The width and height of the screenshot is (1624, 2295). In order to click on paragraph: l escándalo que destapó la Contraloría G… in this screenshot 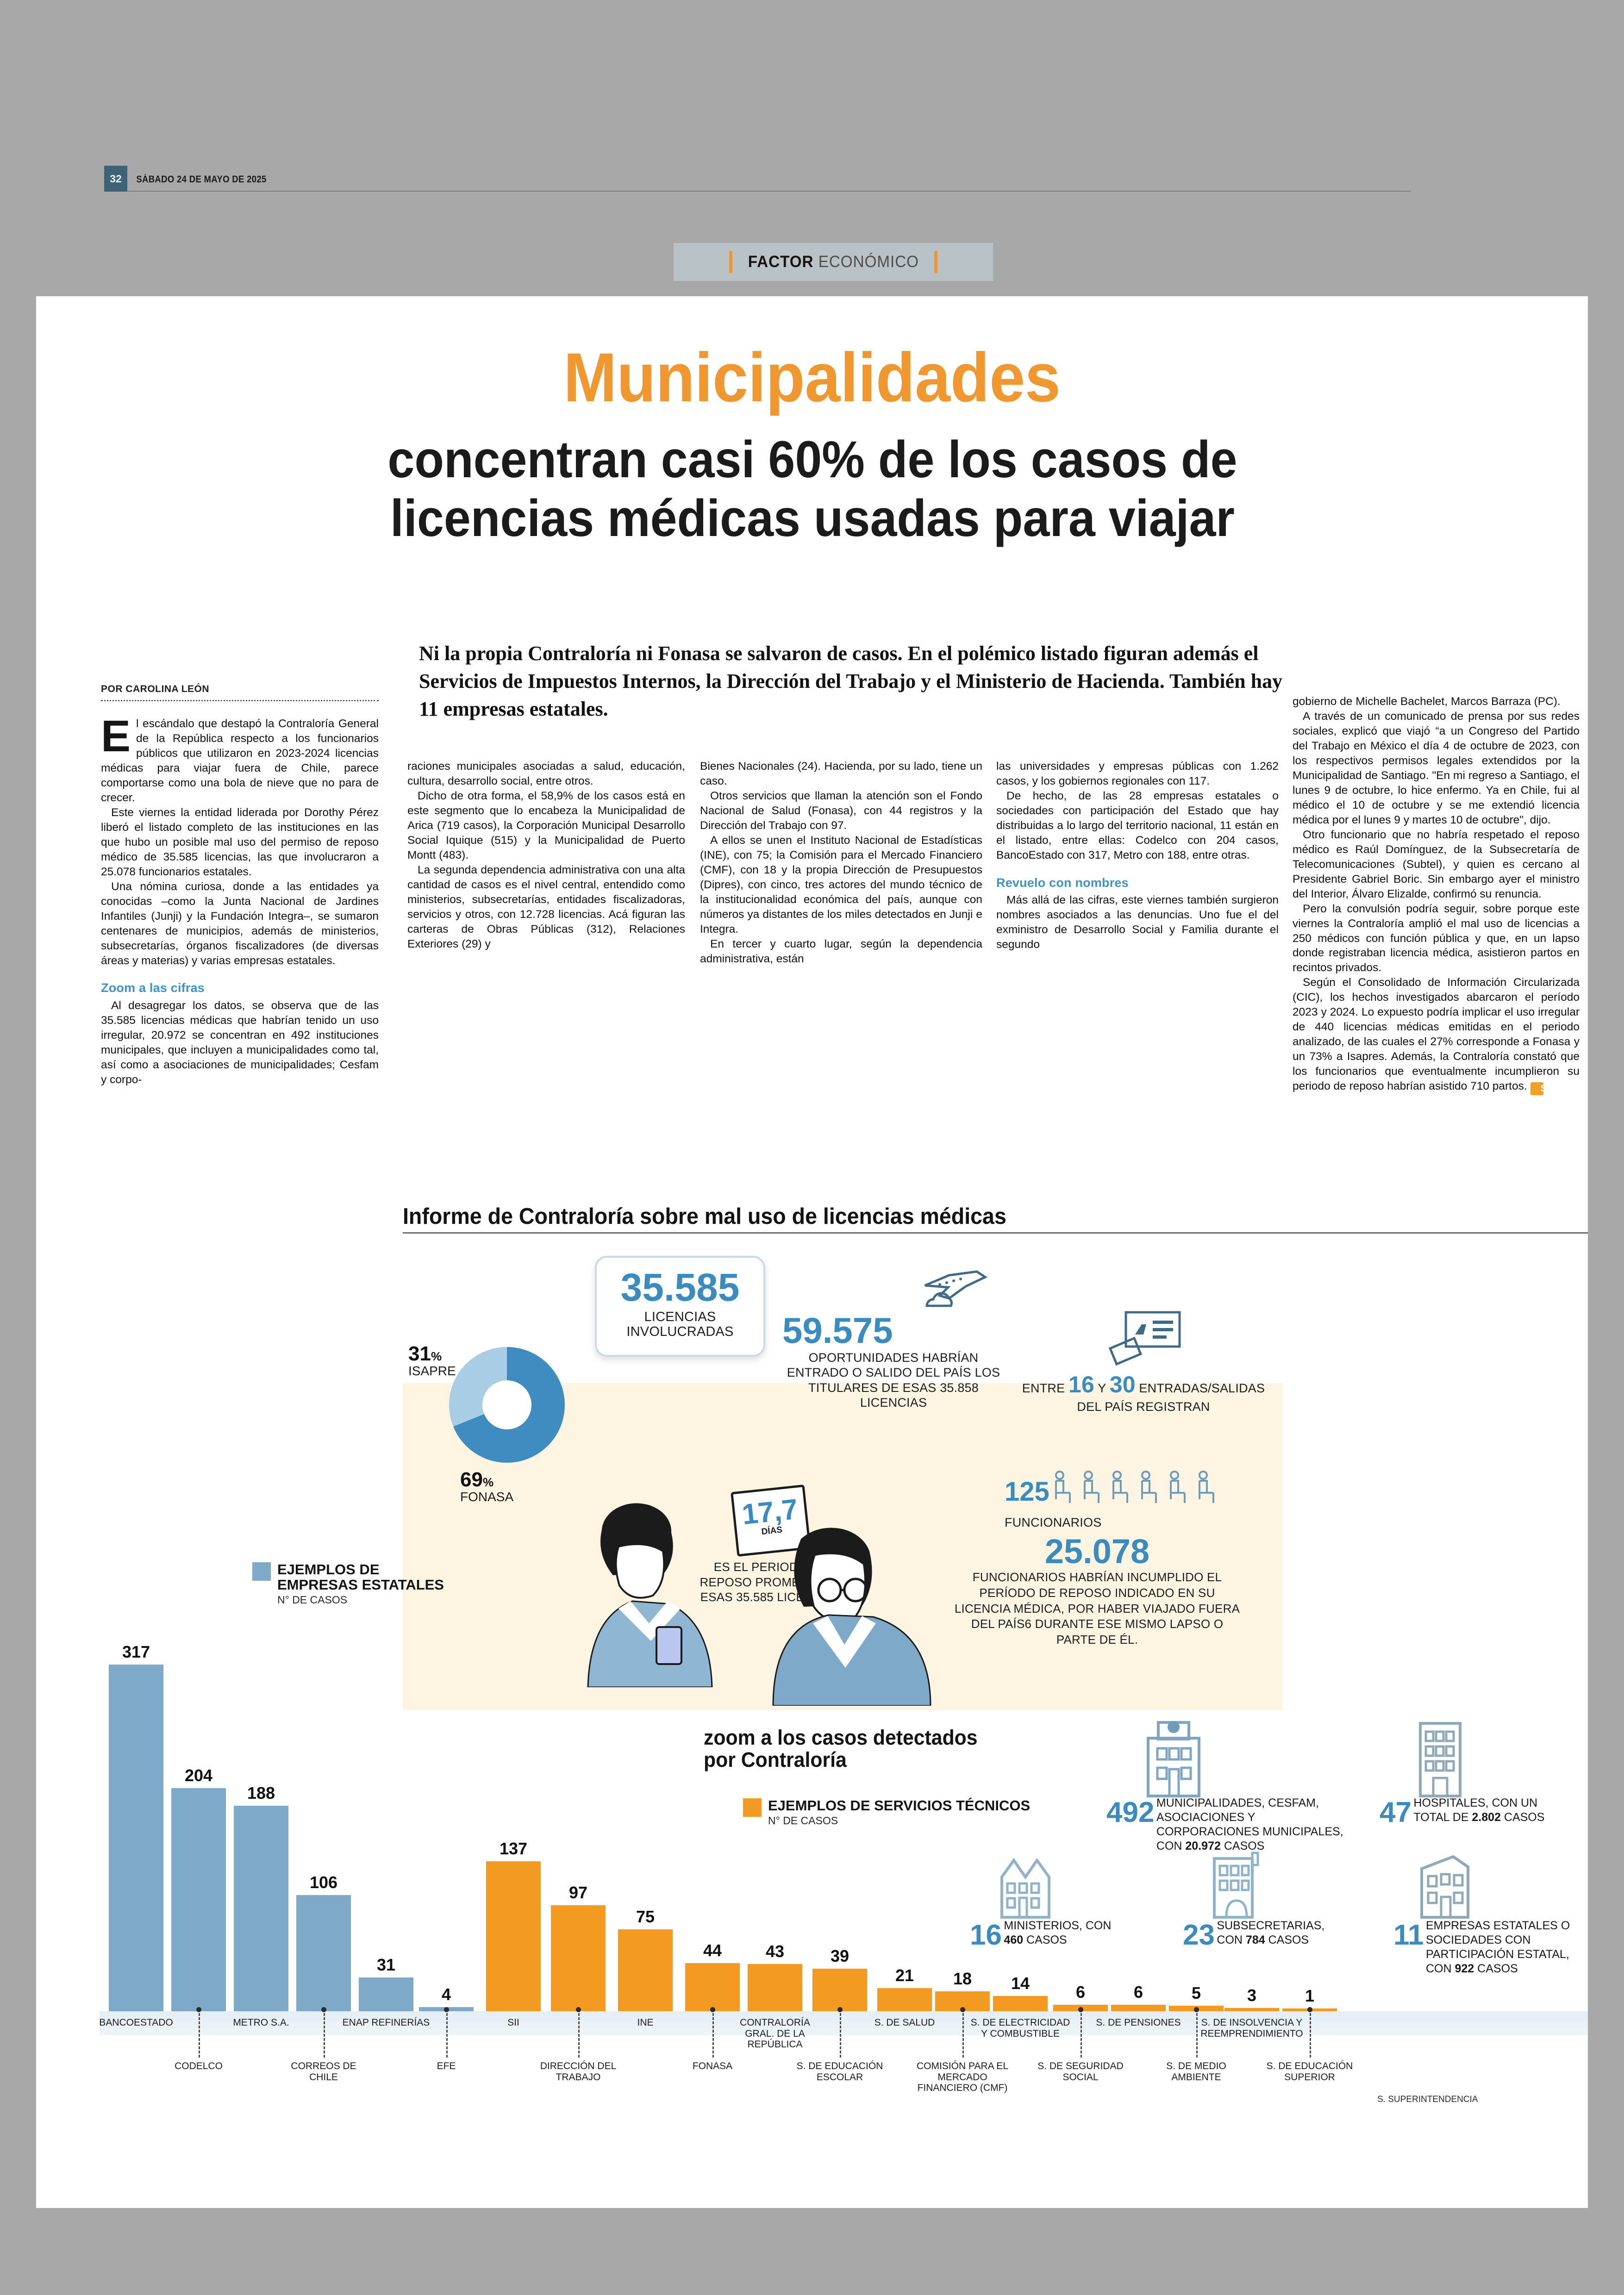, I will do `click(240, 760)`.